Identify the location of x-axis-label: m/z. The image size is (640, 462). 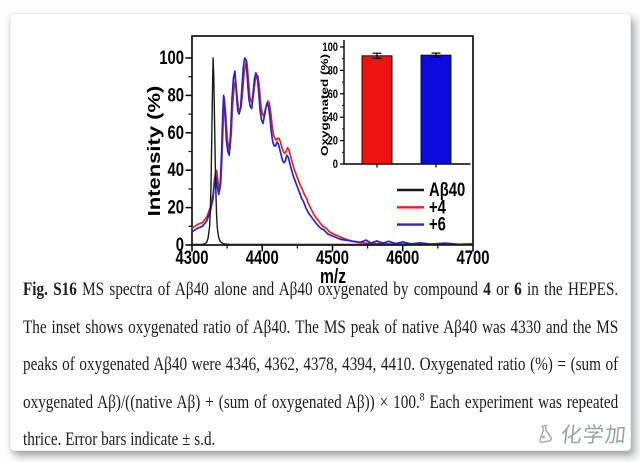
(333, 276).